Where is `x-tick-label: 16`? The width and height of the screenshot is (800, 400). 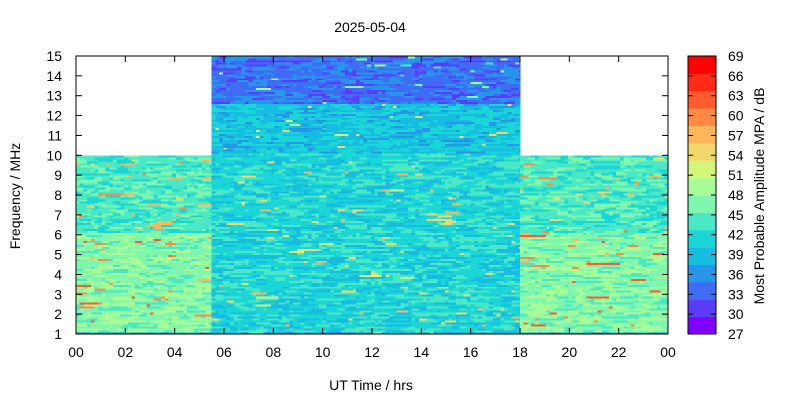
x-tick-label: 16 is located at coordinates (471, 352).